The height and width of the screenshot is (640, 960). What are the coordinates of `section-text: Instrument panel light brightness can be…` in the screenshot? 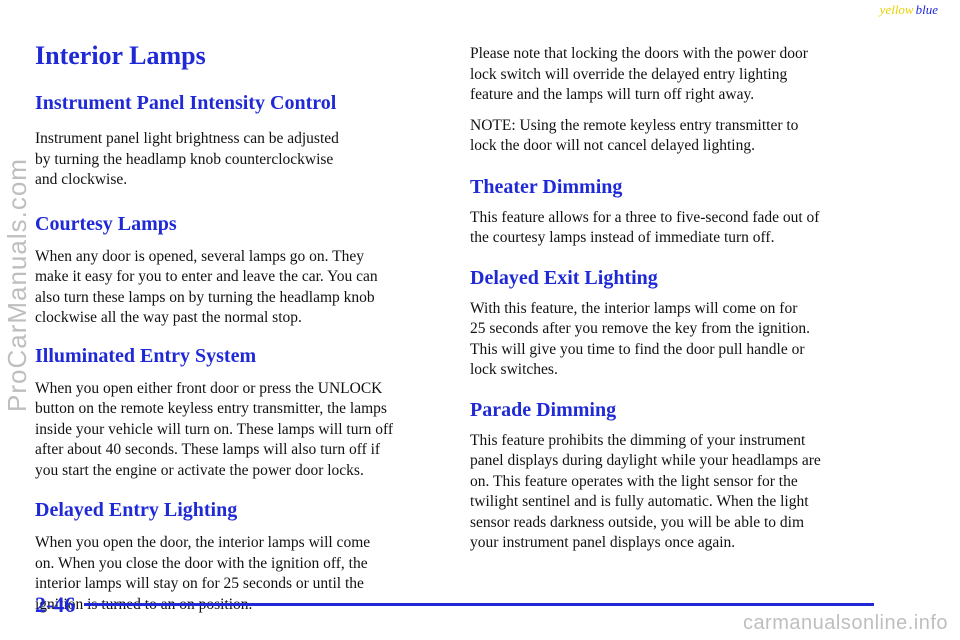 It's located at (187, 159).